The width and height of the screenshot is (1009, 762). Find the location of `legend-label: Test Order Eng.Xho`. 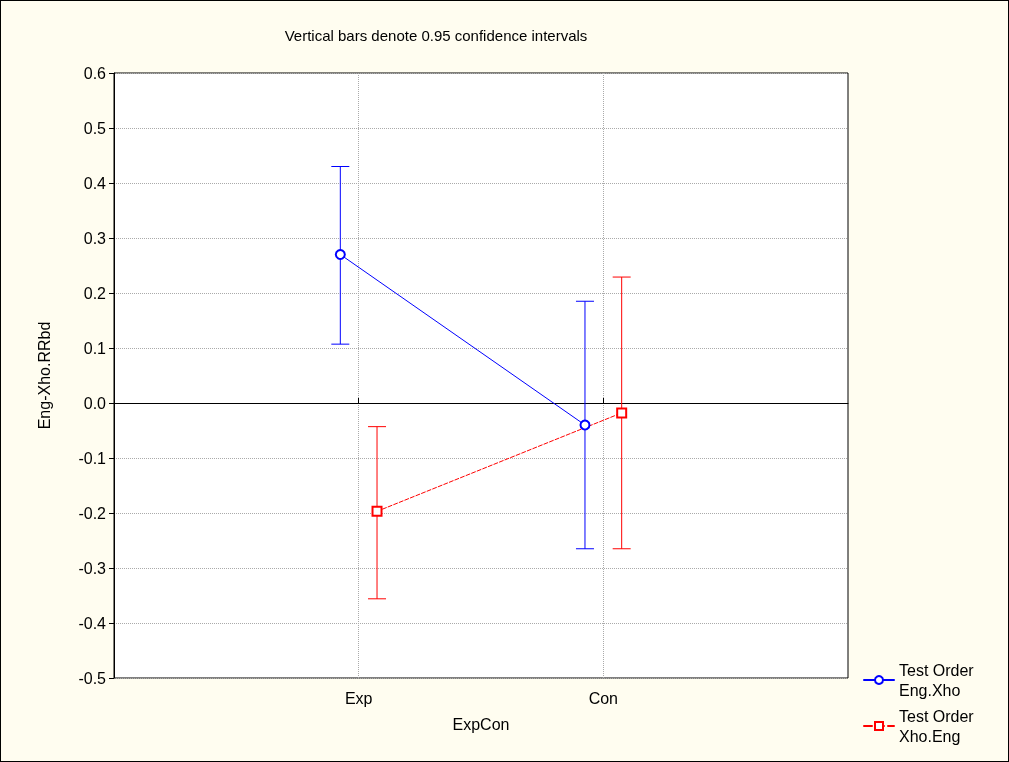

legend-label: Test Order Eng.Xho is located at coordinates (939, 680).